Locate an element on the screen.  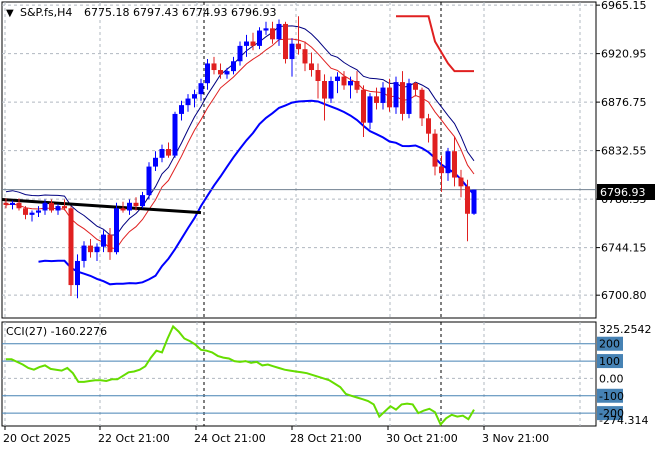
time-tick-label: 30 Oct 21:00 is located at coordinates (422, 438).